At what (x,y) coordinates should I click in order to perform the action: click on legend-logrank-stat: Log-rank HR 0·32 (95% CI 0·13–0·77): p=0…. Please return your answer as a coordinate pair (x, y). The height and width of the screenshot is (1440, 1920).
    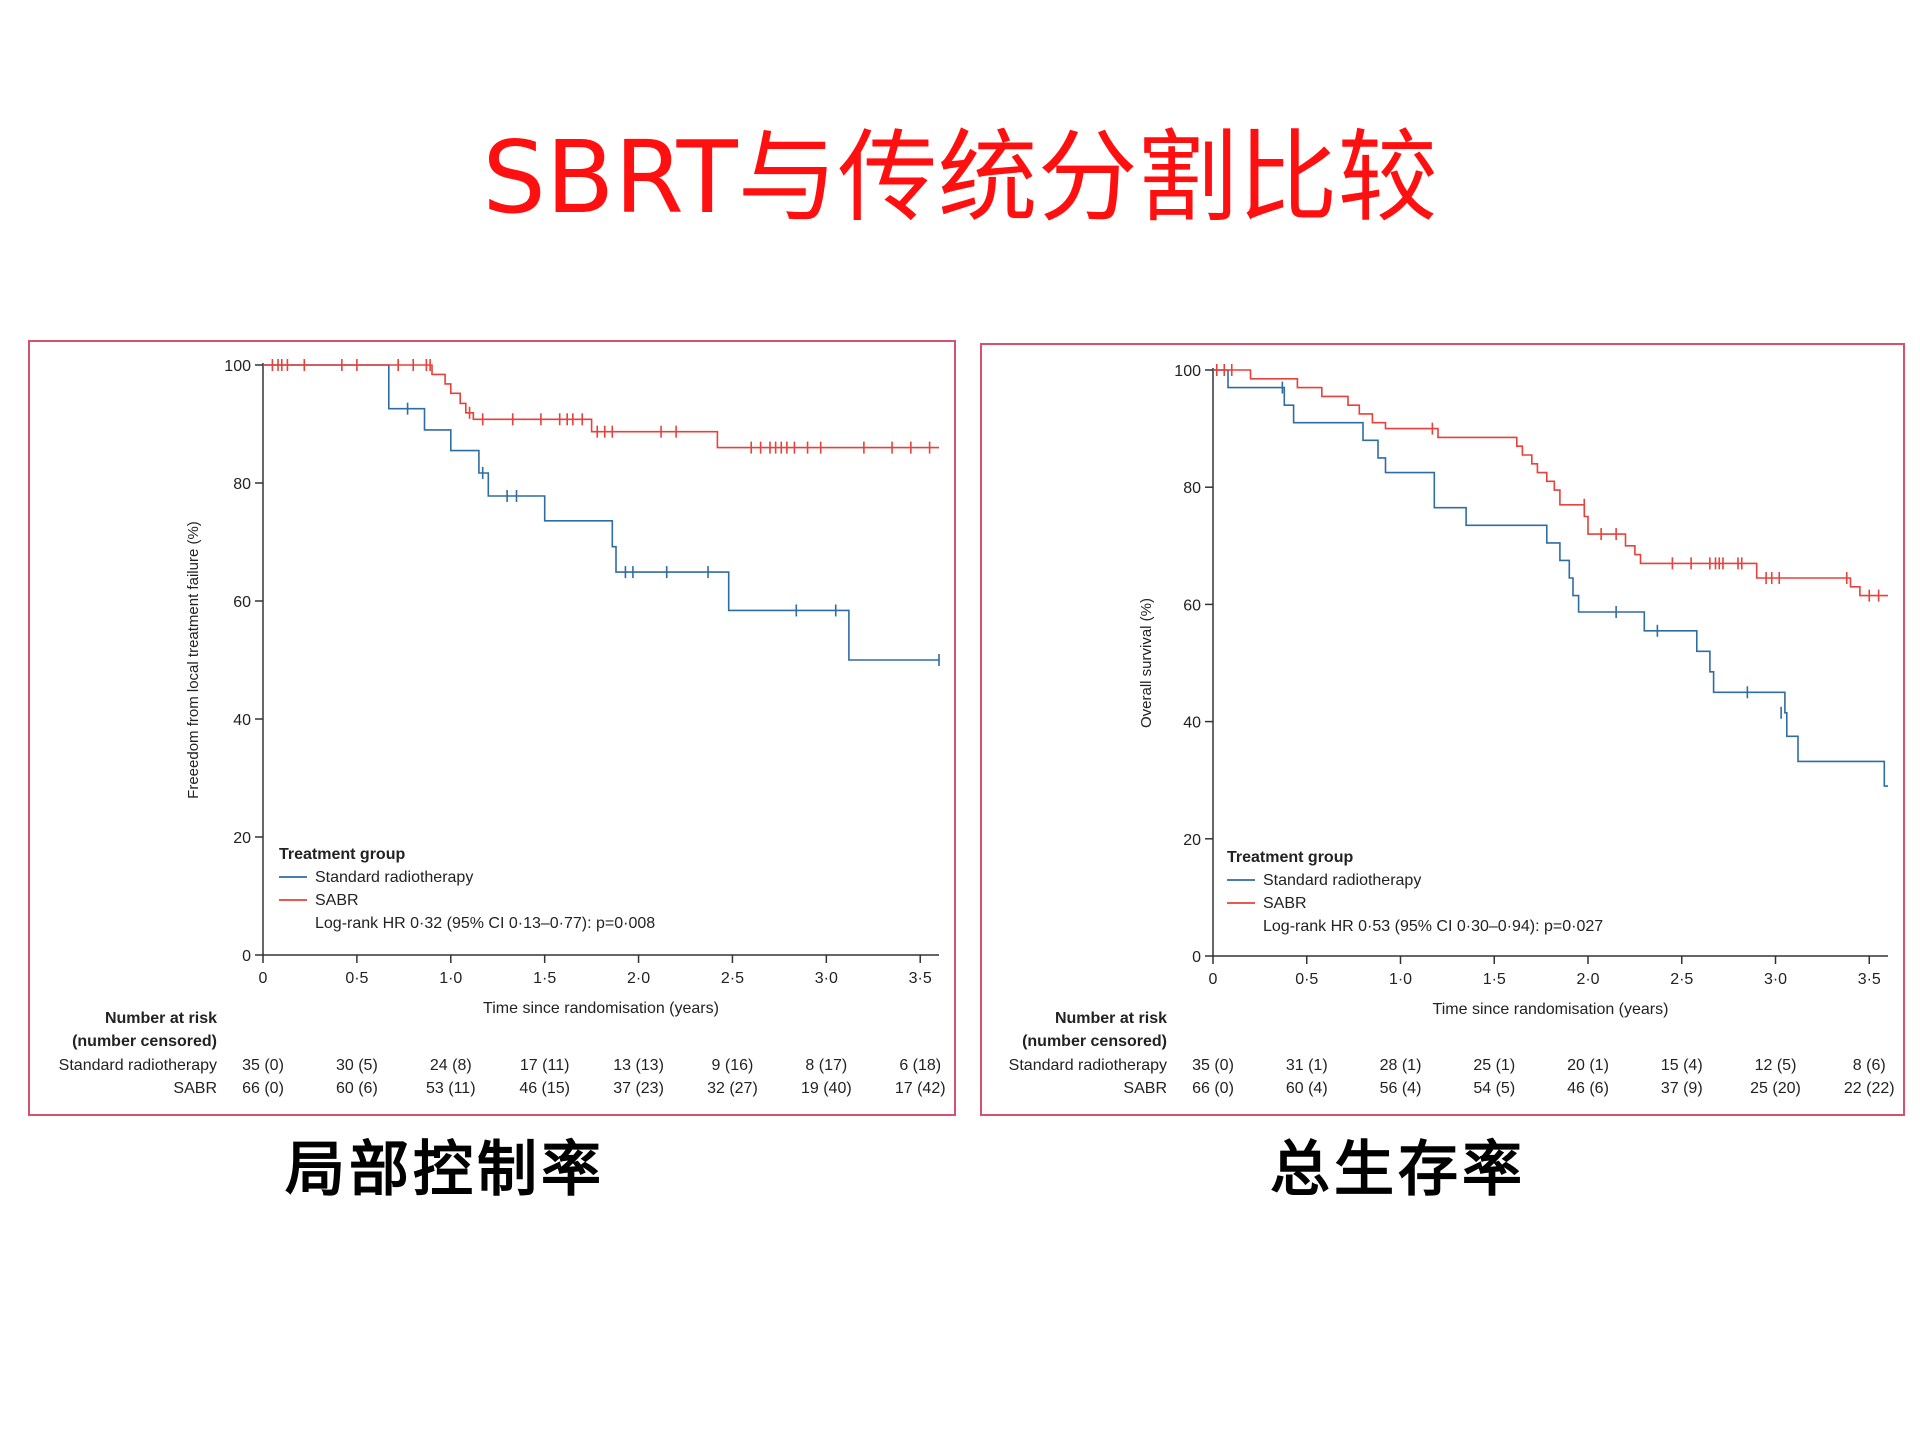
    Looking at the image, I should click on (485, 923).